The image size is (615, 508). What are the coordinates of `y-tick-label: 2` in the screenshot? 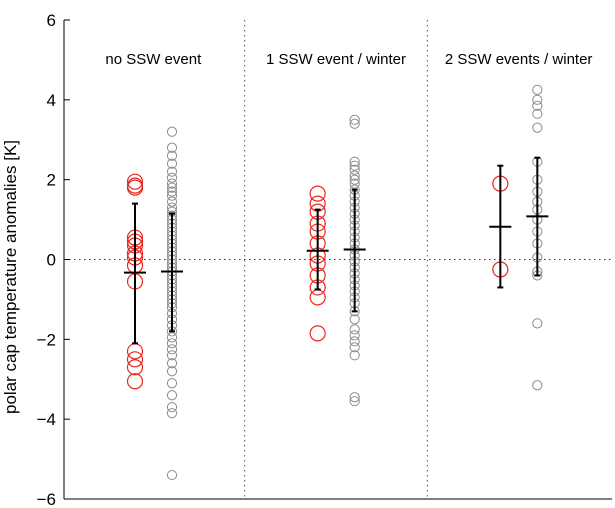 It's located at (51, 180).